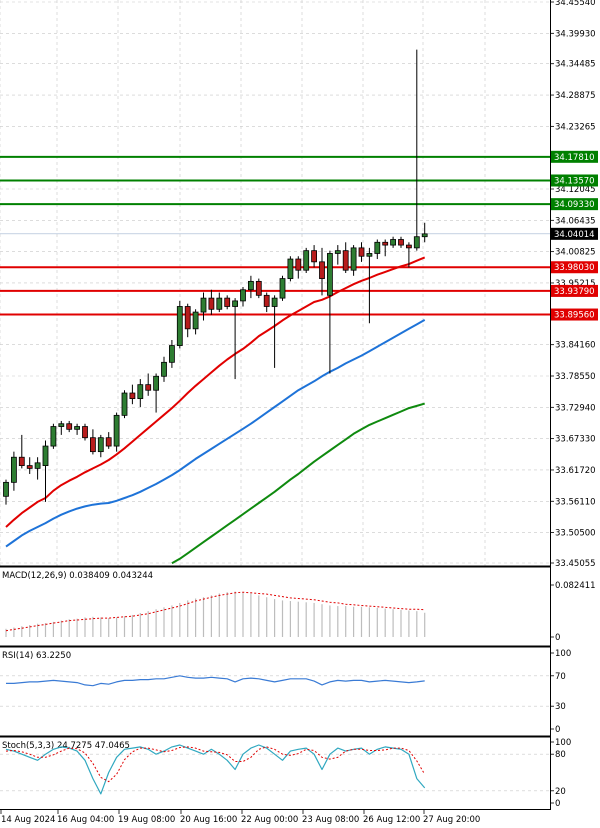 The image size is (600, 828). What do you see at coordinates (66, 746) in the screenshot?
I see `stoch-label: Stoch(5,3,3) 24.7275 47.0465` at bounding box center [66, 746].